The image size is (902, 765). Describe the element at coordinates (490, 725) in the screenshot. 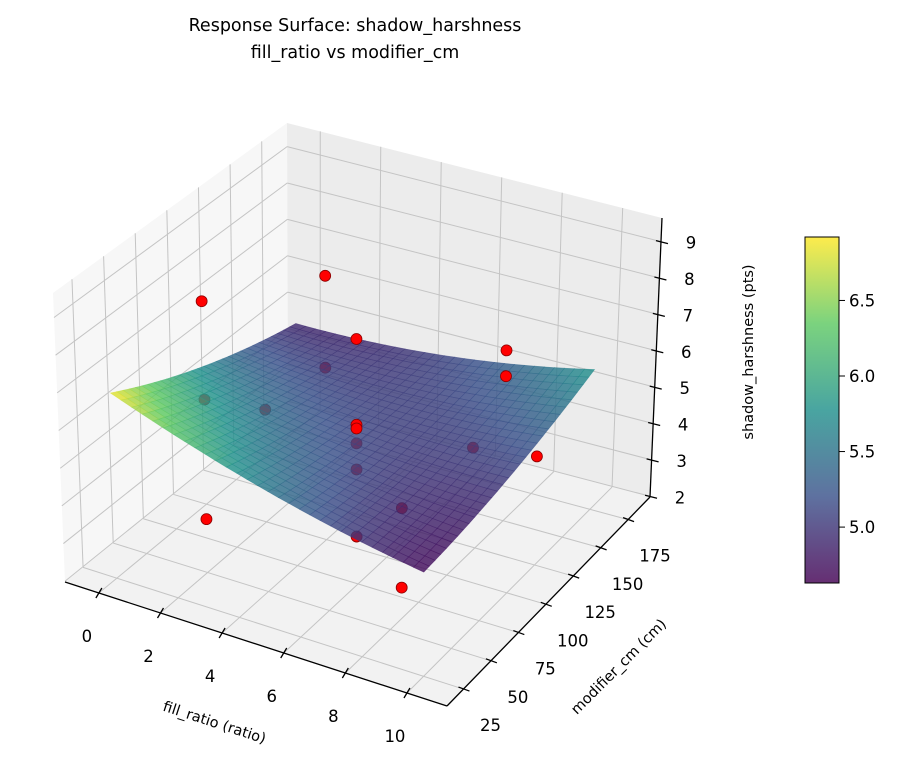

I see `y-tick-label: 25` at that location.